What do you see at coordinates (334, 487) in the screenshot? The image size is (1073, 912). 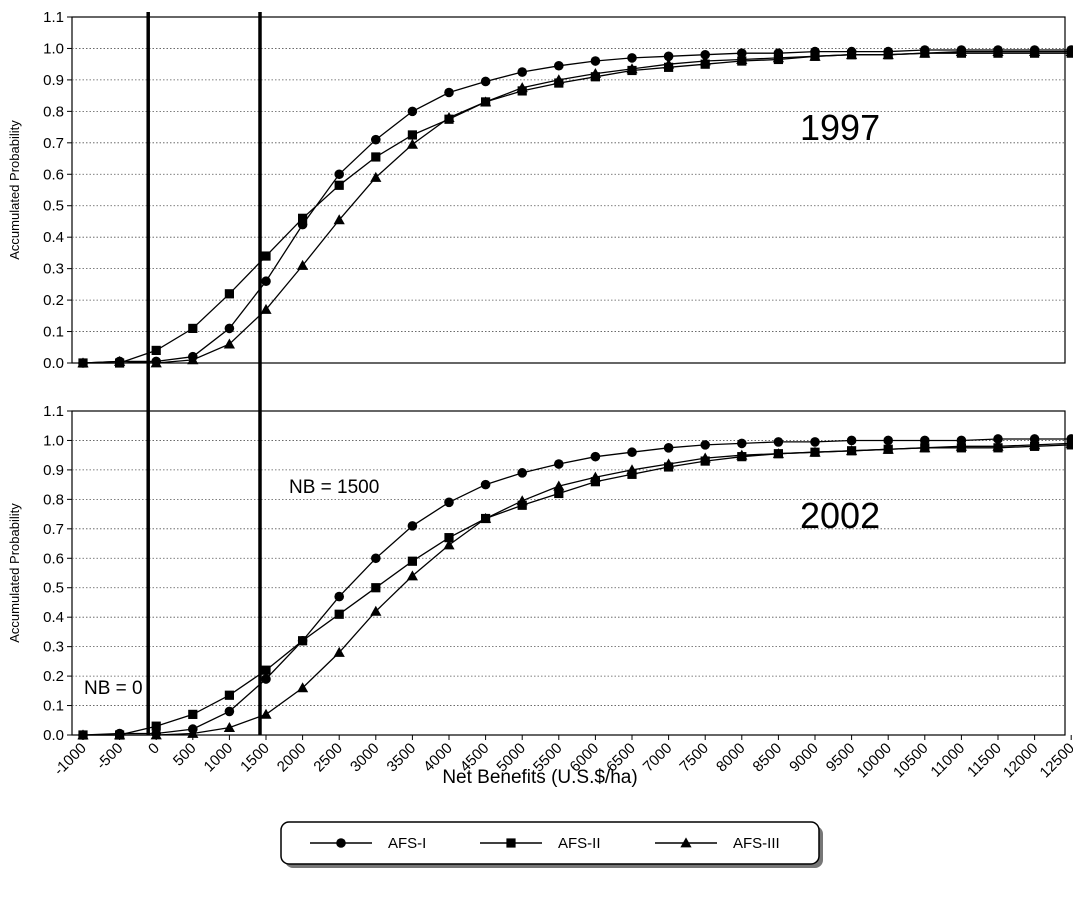 I see `annotation-nb-1500: NB = 1500` at bounding box center [334, 487].